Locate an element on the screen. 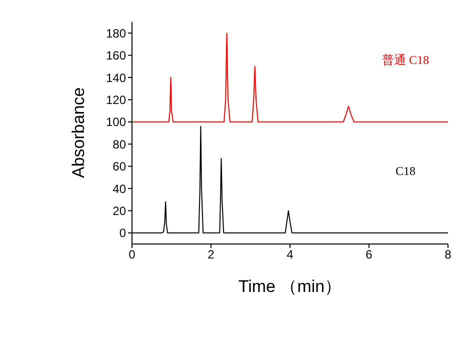 The width and height of the screenshot is (460, 346). y-axis-title: Absorbance is located at coordinates (78, 132).